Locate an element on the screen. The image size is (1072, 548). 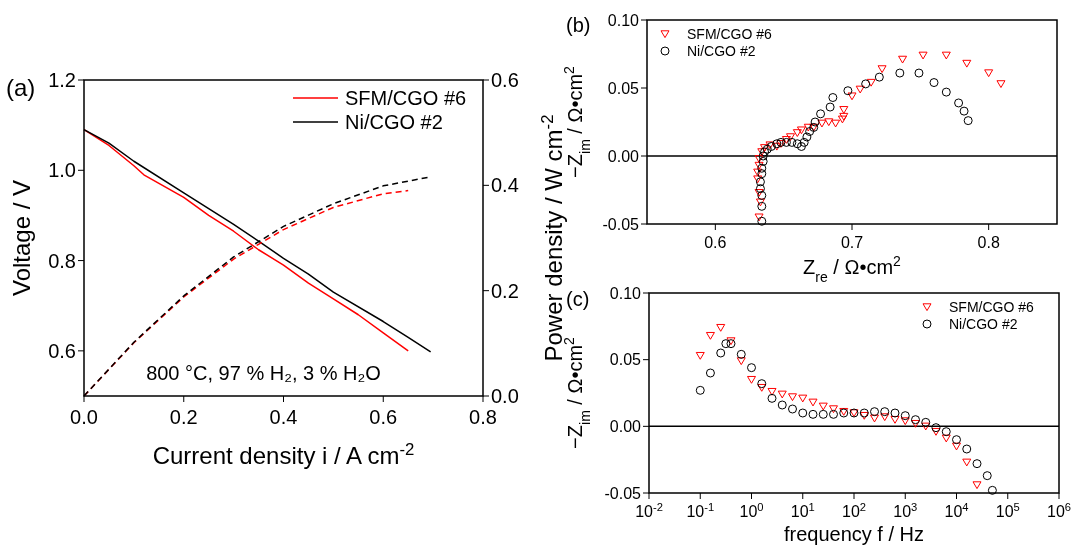
x-axis-title: Current density i / A cm$^{-2}$ is located at coordinates (283, 454).